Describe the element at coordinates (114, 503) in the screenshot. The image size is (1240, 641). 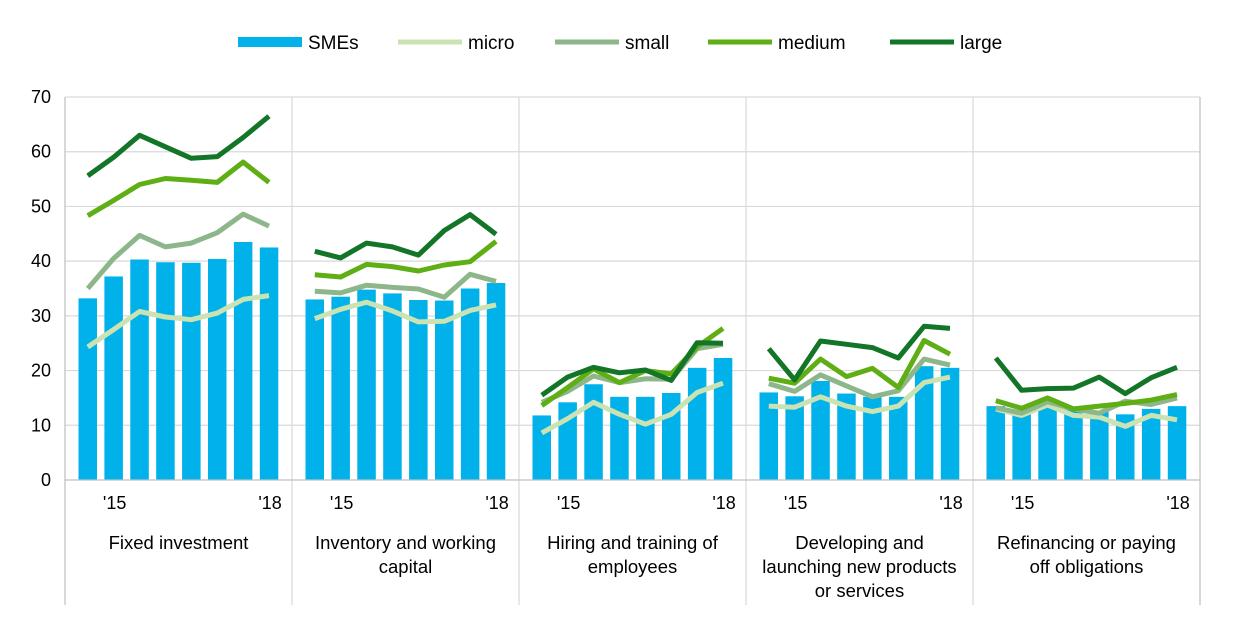
I see `x-tick-label-g1-15: '15` at that location.